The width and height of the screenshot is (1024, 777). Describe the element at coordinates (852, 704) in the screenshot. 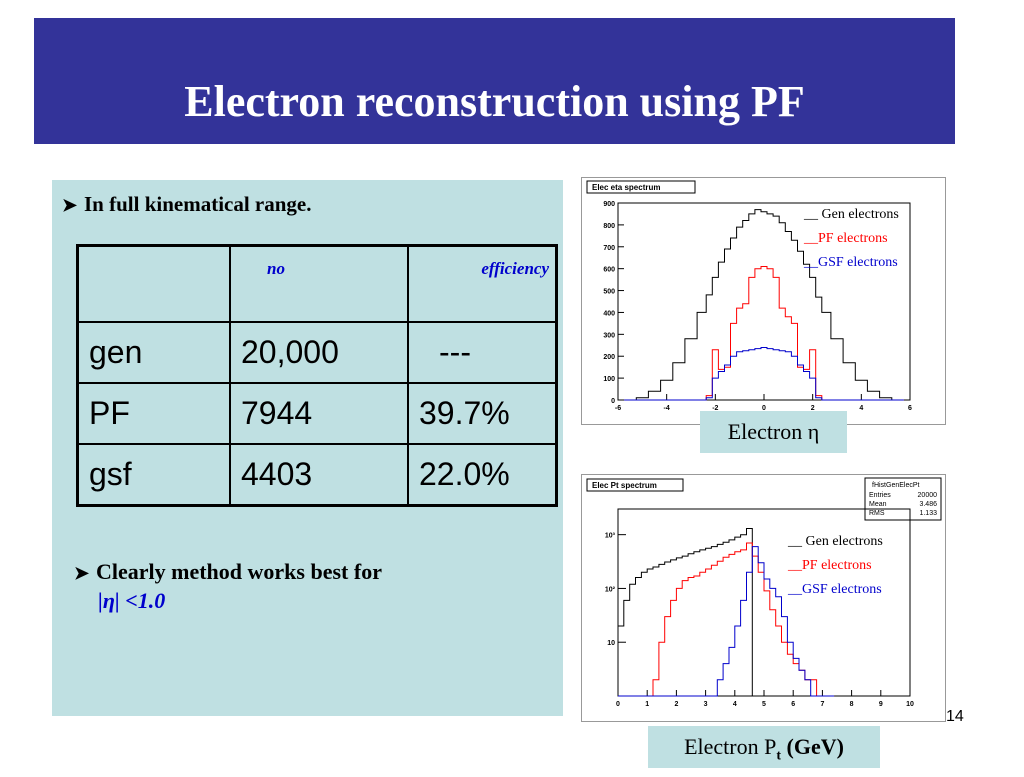

I see `x-tick-label: 8` at that location.